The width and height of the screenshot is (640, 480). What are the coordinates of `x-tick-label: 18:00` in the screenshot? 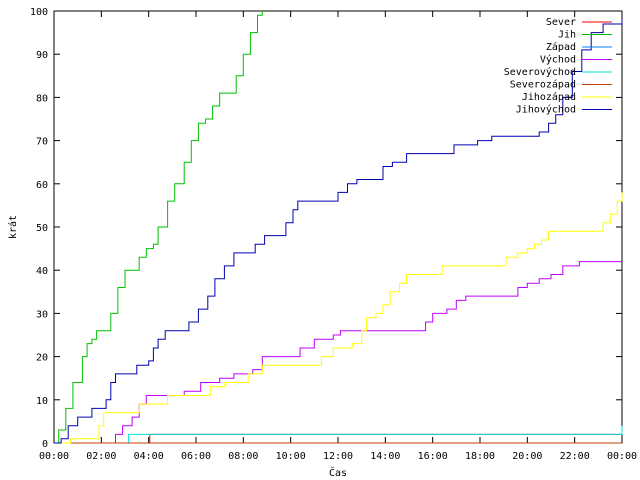 It's located at (480, 456).